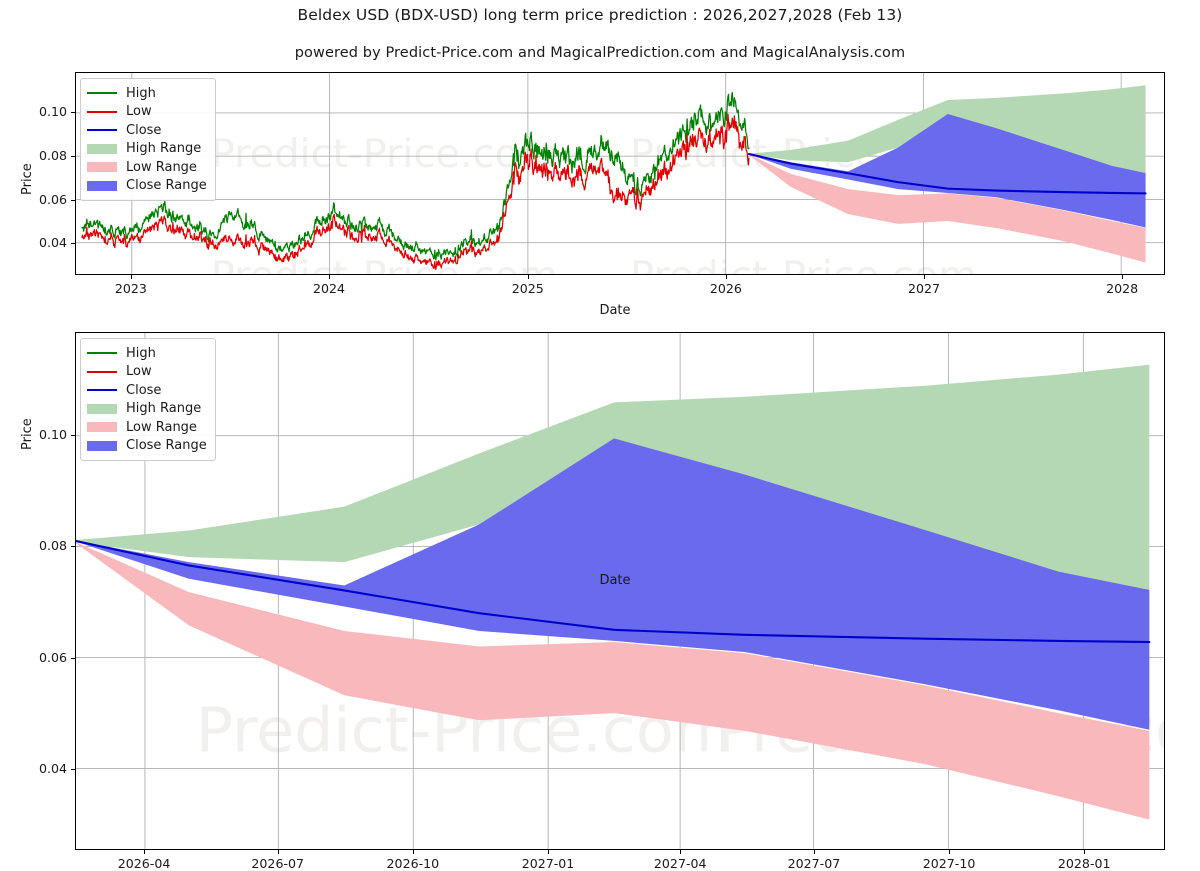  Describe the element at coordinates (1084, 863) in the screenshot. I see `x-tick-label: 2028-01` at that location.